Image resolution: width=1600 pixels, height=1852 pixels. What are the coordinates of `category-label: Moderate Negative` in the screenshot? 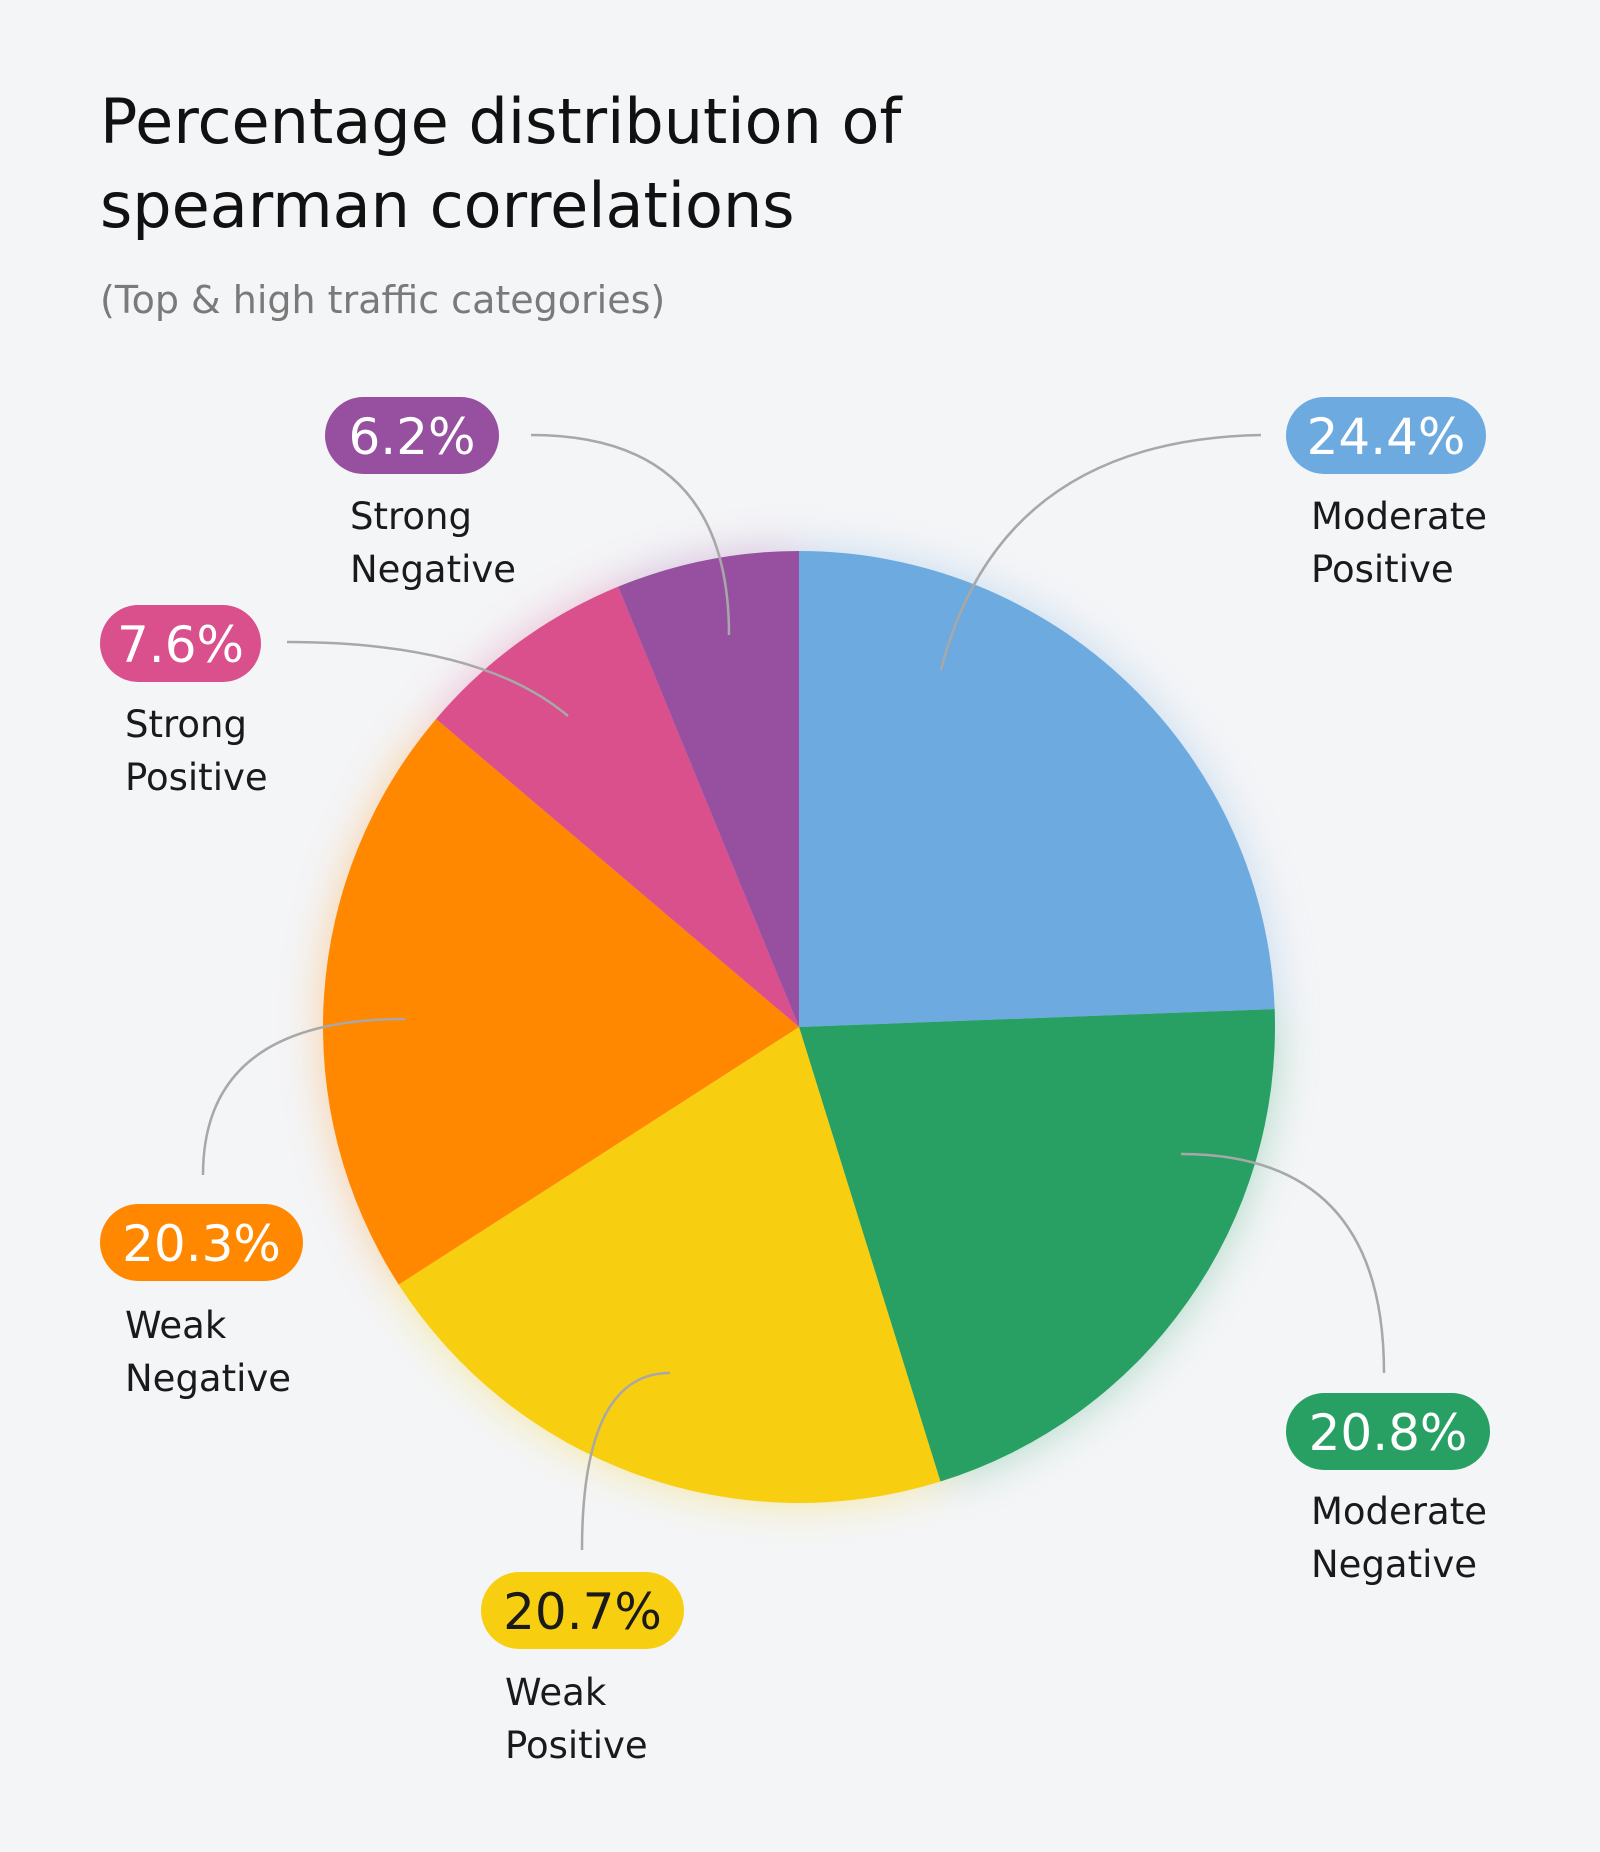 It's located at (1399, 1538).